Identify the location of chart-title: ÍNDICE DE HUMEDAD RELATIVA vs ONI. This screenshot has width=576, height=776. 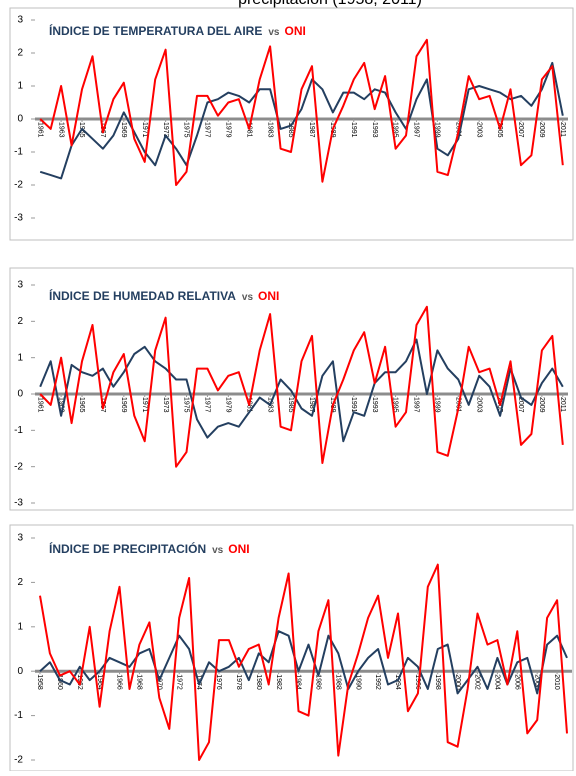
(164, 295).